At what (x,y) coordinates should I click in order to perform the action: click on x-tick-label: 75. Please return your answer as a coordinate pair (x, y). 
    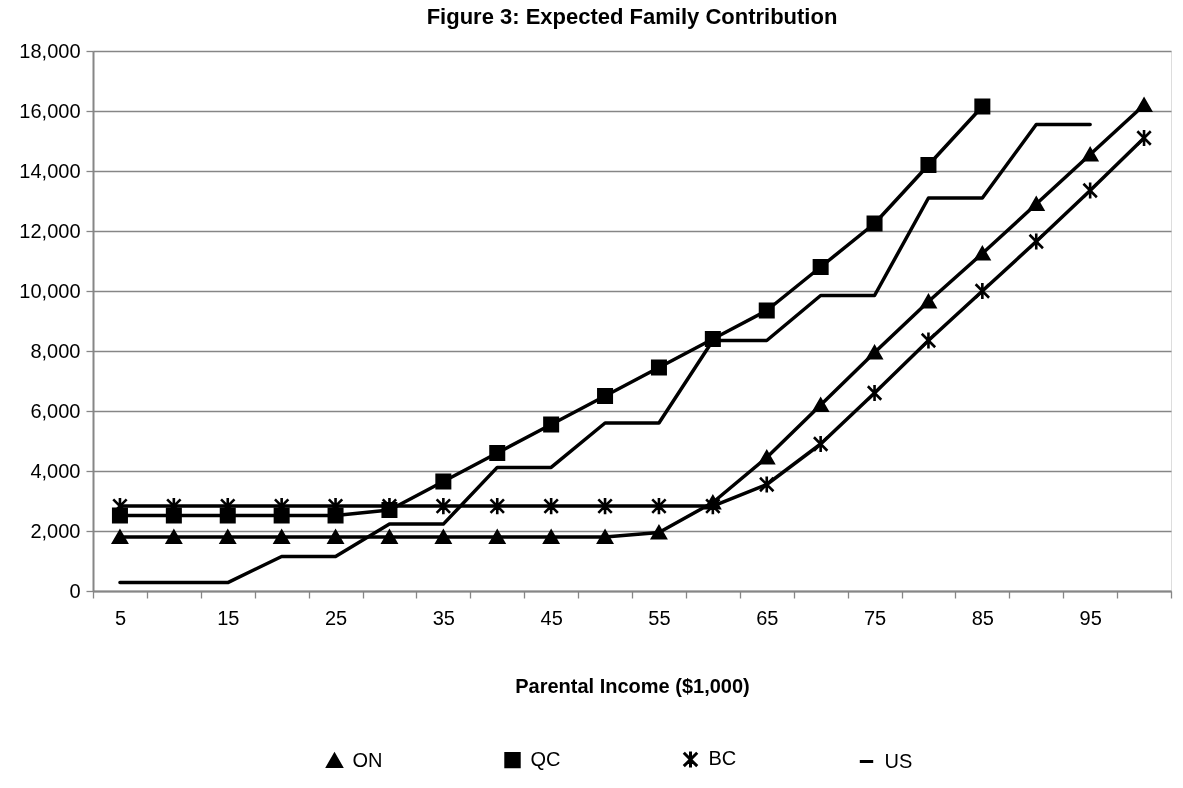
    Looking at the image, I should click on (875, 617).